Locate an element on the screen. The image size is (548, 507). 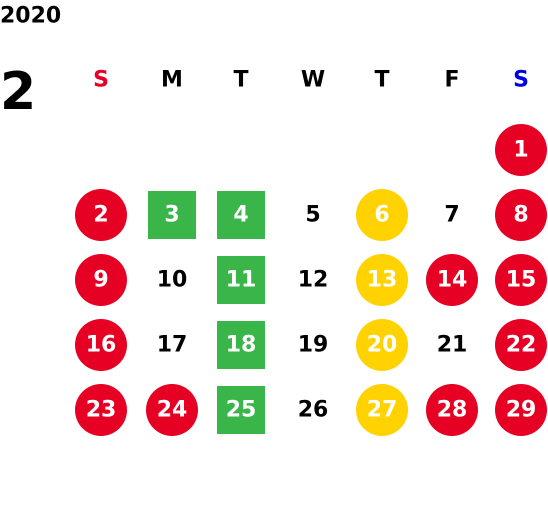
day-number: 4 is located at coordinates (240, 215).